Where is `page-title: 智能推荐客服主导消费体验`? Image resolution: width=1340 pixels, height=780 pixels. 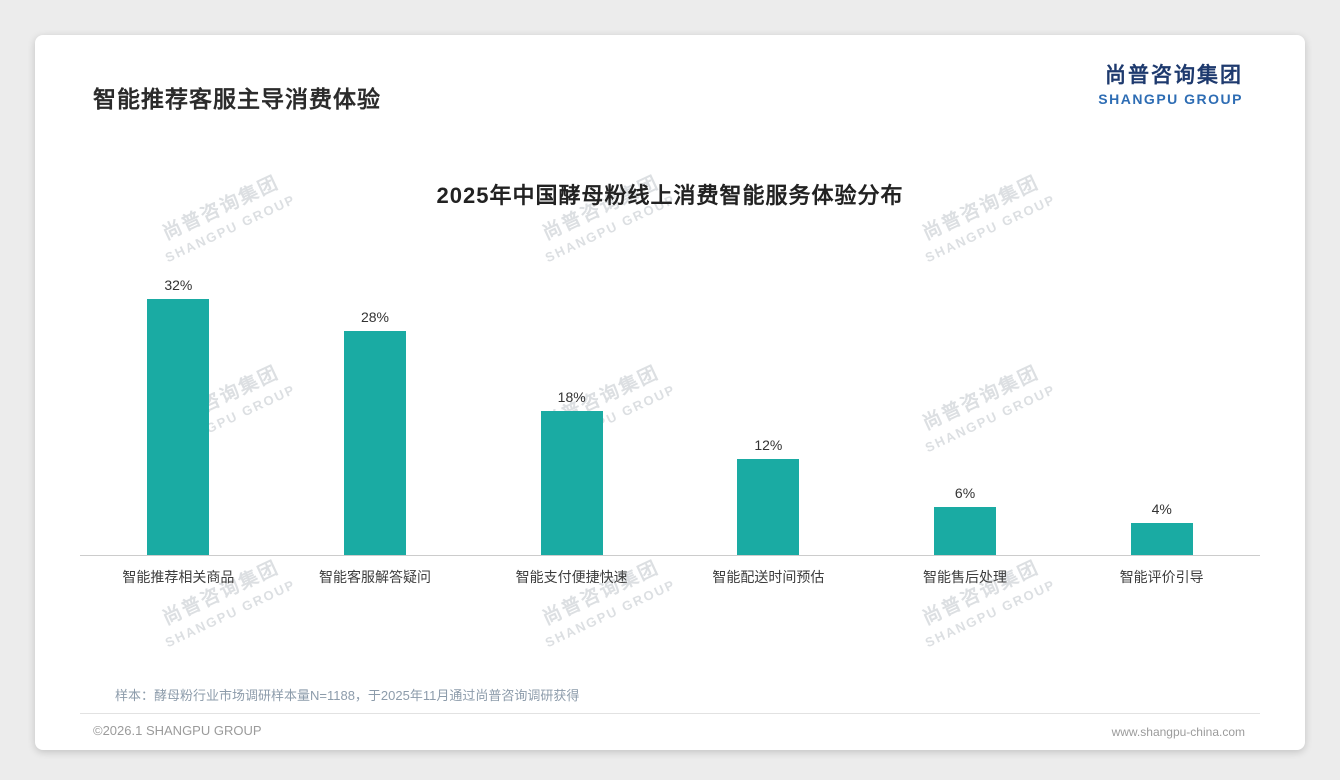
page-title: 智能推荐客服主导消费体验 is located at coordinates (237, 99).